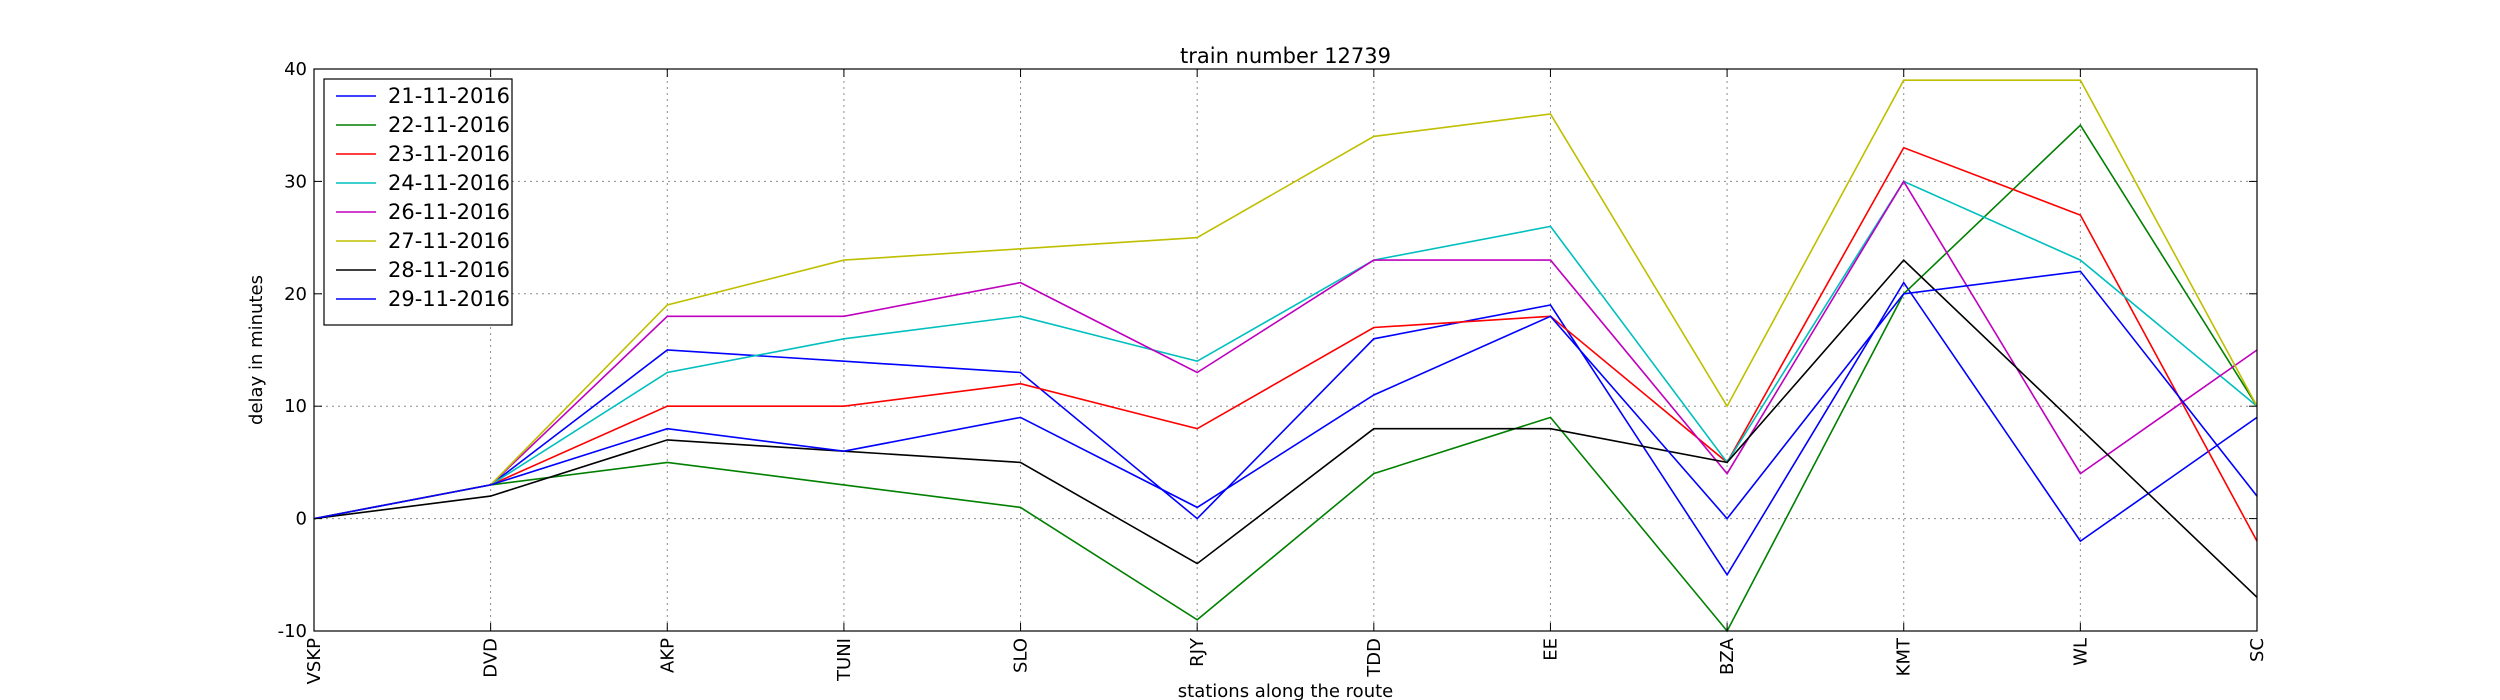 The image size is (2500, 700). What do you see at coordinates (1904, 656) in the screenshot?
I see `x-tick-label: KMT` at bounding box center [1904, 656].